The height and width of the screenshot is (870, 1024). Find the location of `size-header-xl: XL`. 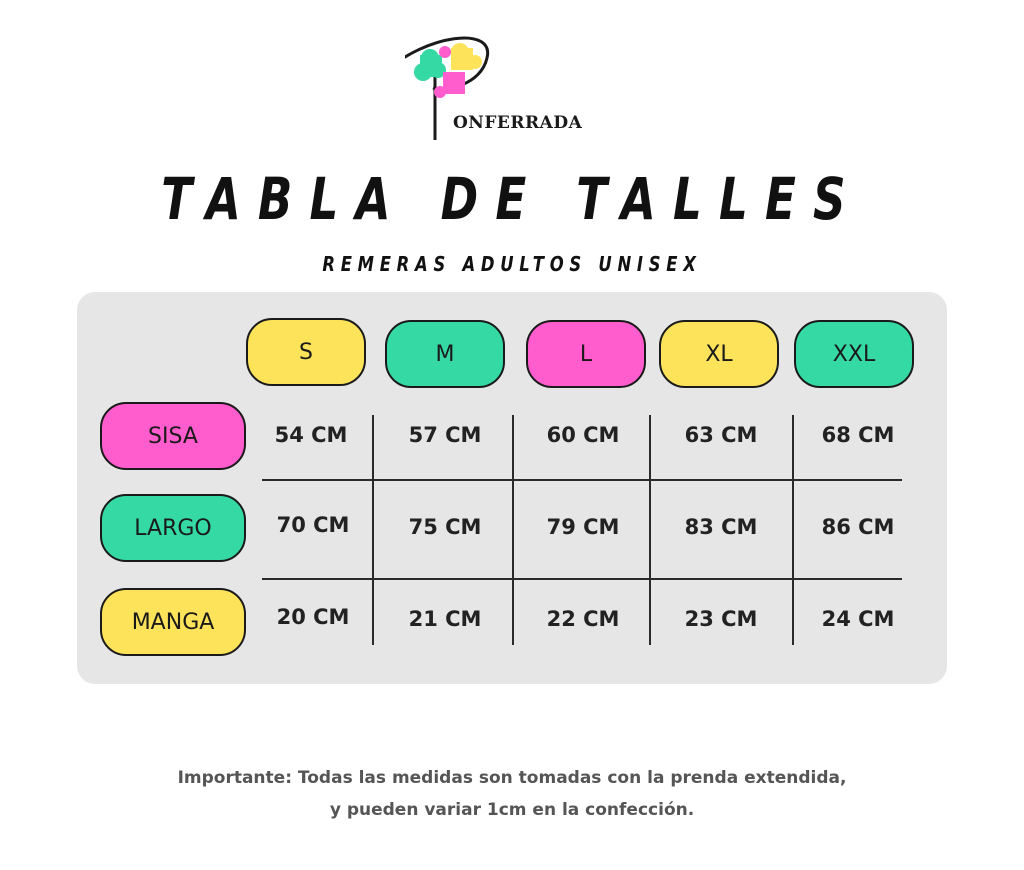

size-header-xl: XL is located at coordinates (719, 354).